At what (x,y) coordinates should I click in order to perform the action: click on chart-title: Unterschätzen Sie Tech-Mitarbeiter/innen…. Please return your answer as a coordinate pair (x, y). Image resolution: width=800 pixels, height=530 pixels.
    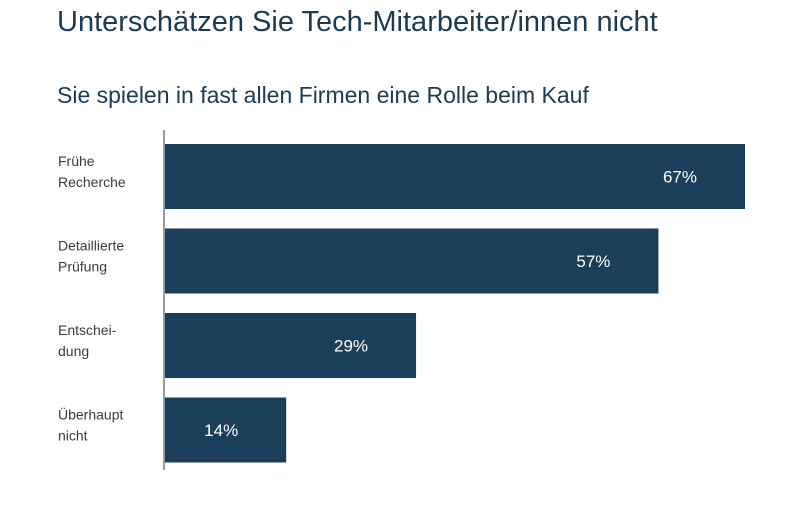
    Looking at the image, I should click on (357, 22).